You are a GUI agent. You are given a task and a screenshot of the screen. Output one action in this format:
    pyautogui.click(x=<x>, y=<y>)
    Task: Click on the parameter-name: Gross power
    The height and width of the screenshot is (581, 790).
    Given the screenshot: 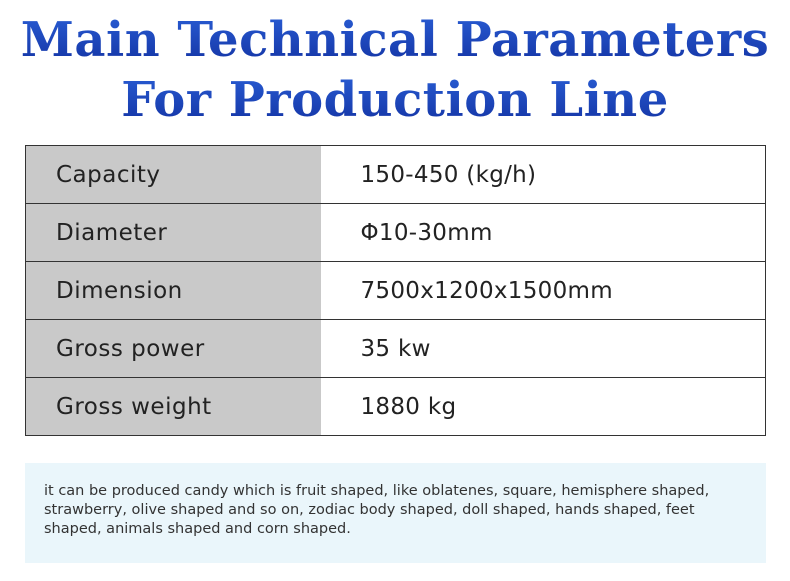 What is the action you would take?
    pyautogui.click(x=173, y=348)
    